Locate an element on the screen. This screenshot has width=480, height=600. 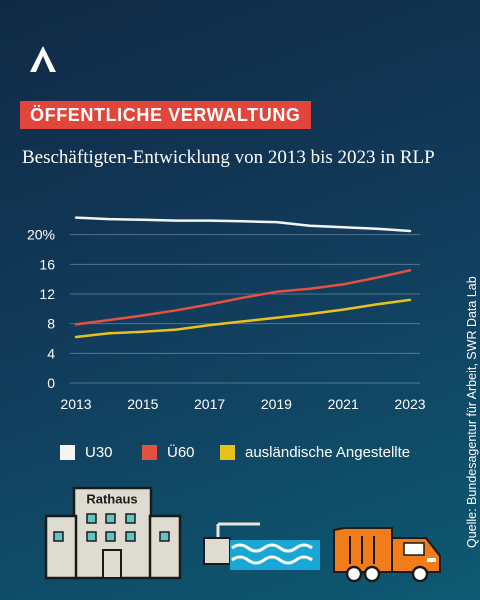
legend-label: ausländische Angestellte is located at coordinates (328, 452).